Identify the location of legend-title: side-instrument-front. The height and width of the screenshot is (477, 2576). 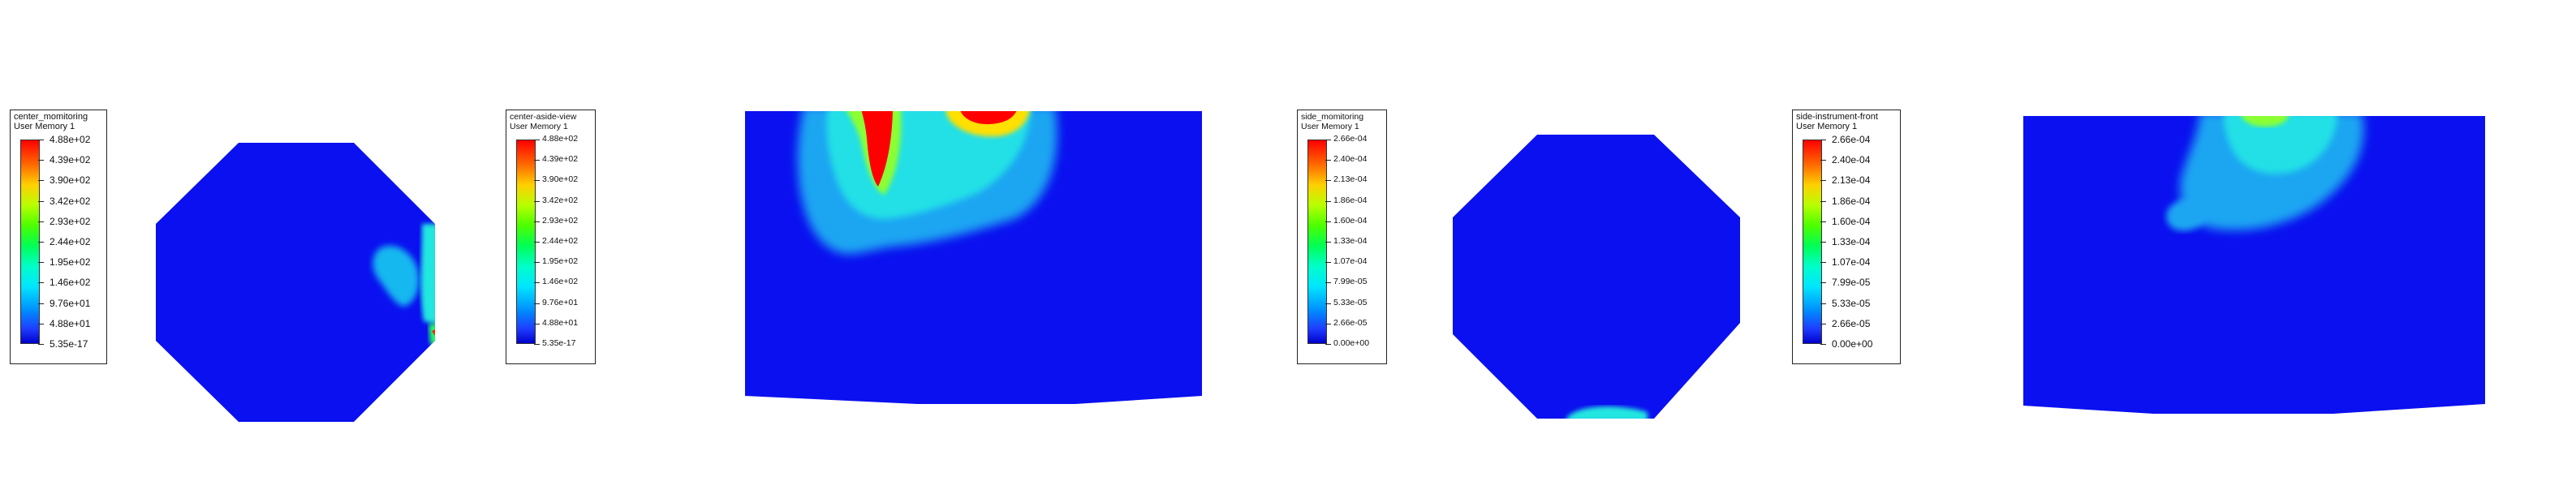
(1837, 117).